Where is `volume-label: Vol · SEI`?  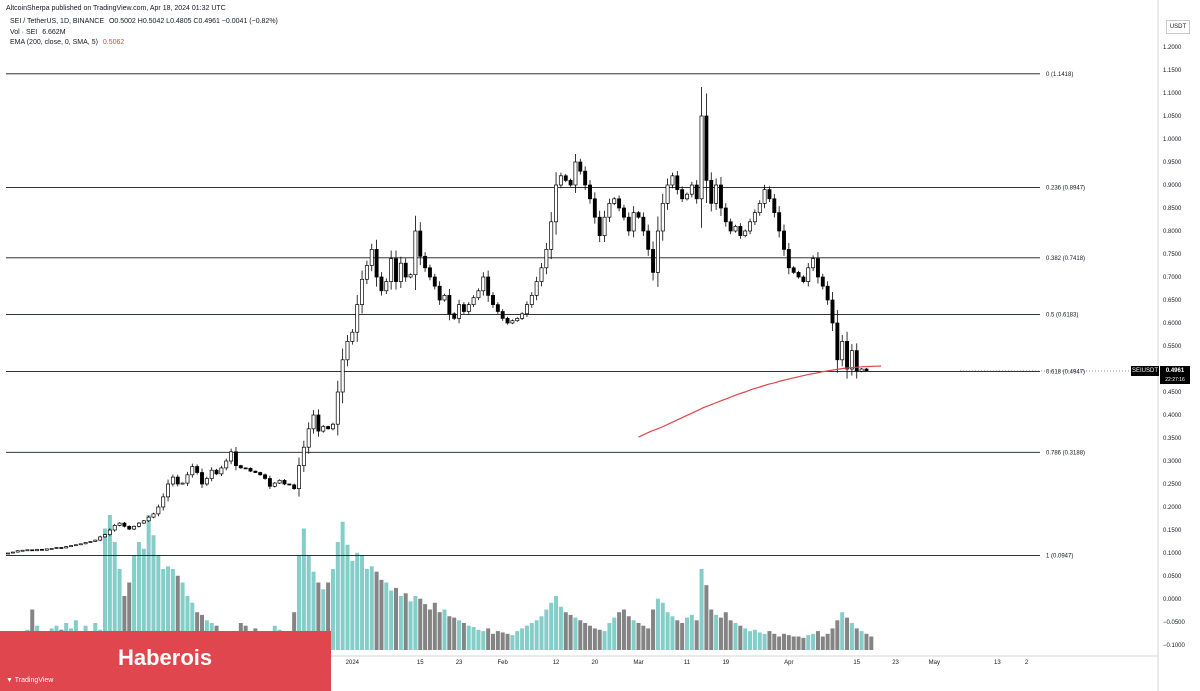
volume-label: Vol · SEI is located at coordinates (24, 32).